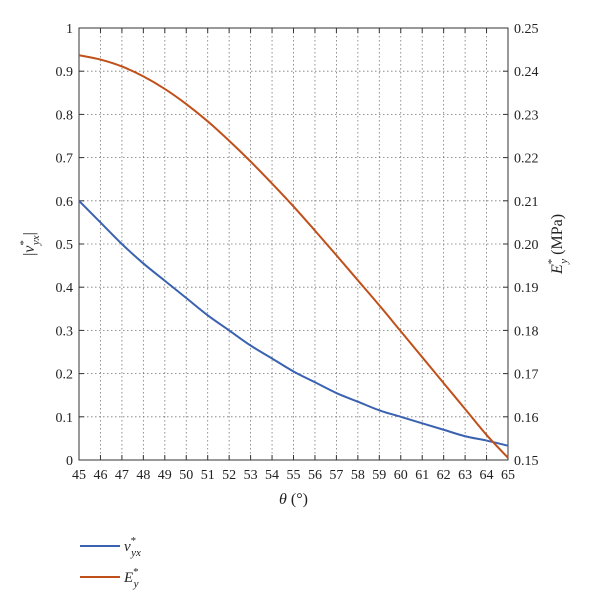  What do you see at coordinates (110, 562) in the screenshot?
I see `legend: ν* yx E* y` at bounding box center [110, 562].